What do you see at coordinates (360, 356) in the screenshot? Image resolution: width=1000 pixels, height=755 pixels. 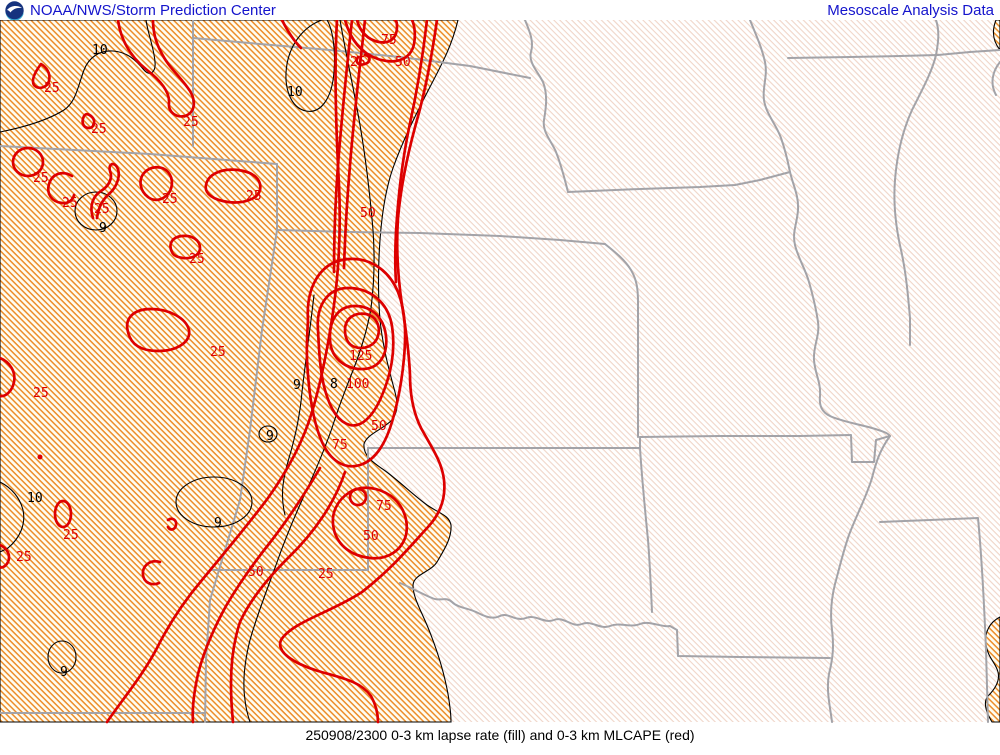 I see `contour-label: 125` at bounding box center [360, 356].